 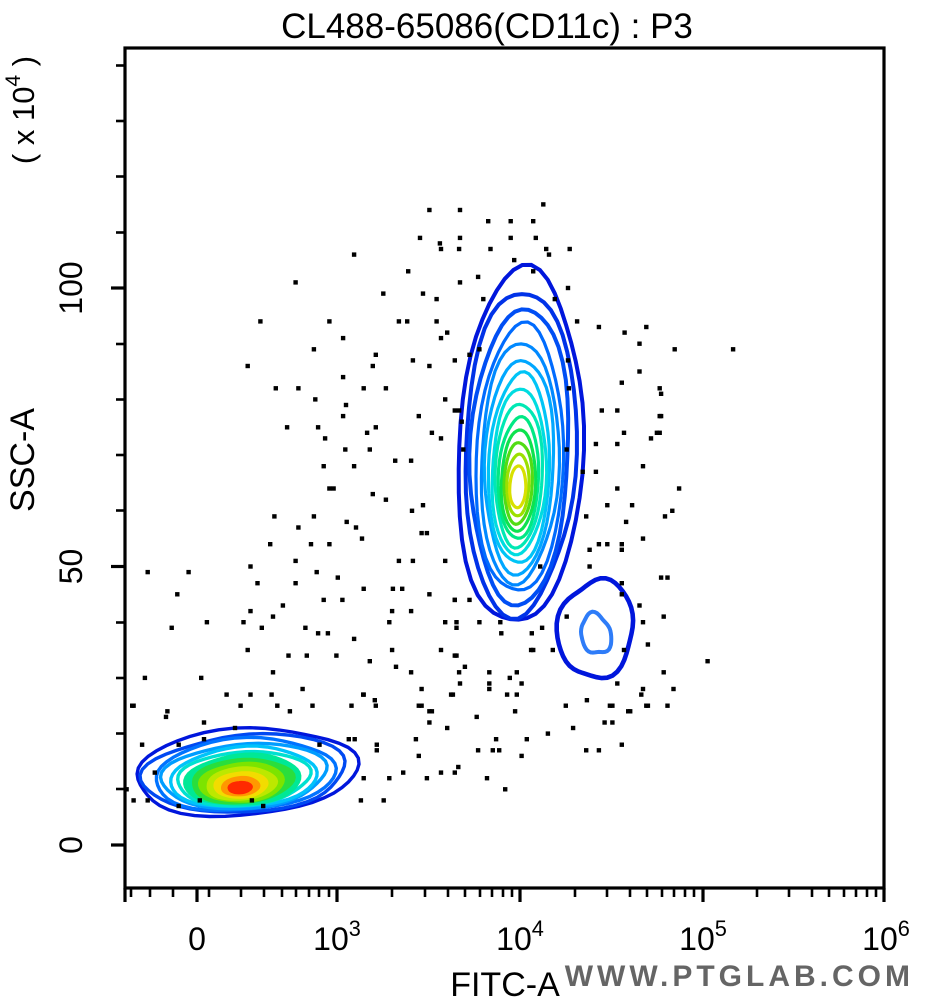 What do you see at coordinates (886, 936) in the screenshot?
I see `svg-text: 10⁶` at bounding box center [886, 936].